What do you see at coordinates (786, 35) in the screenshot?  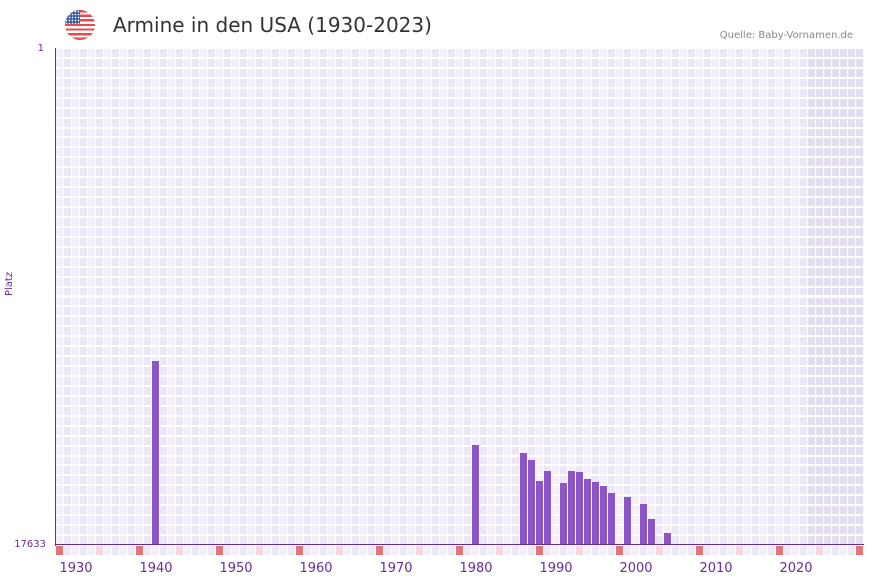 I see `source-label: Quelle: Baby-Vornamen.de` at bounding box center [786, 35].